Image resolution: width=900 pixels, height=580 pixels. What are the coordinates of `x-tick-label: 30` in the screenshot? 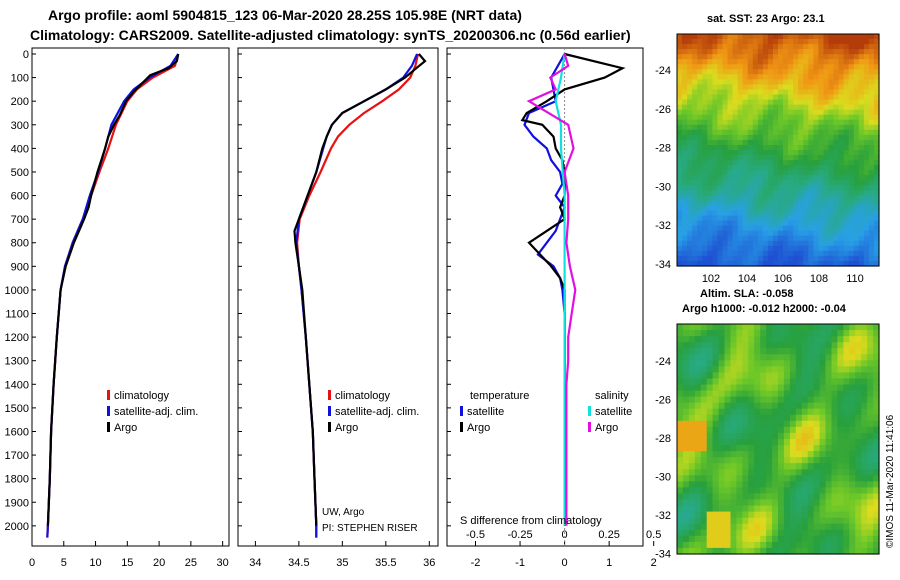 It's located at (223, 563).